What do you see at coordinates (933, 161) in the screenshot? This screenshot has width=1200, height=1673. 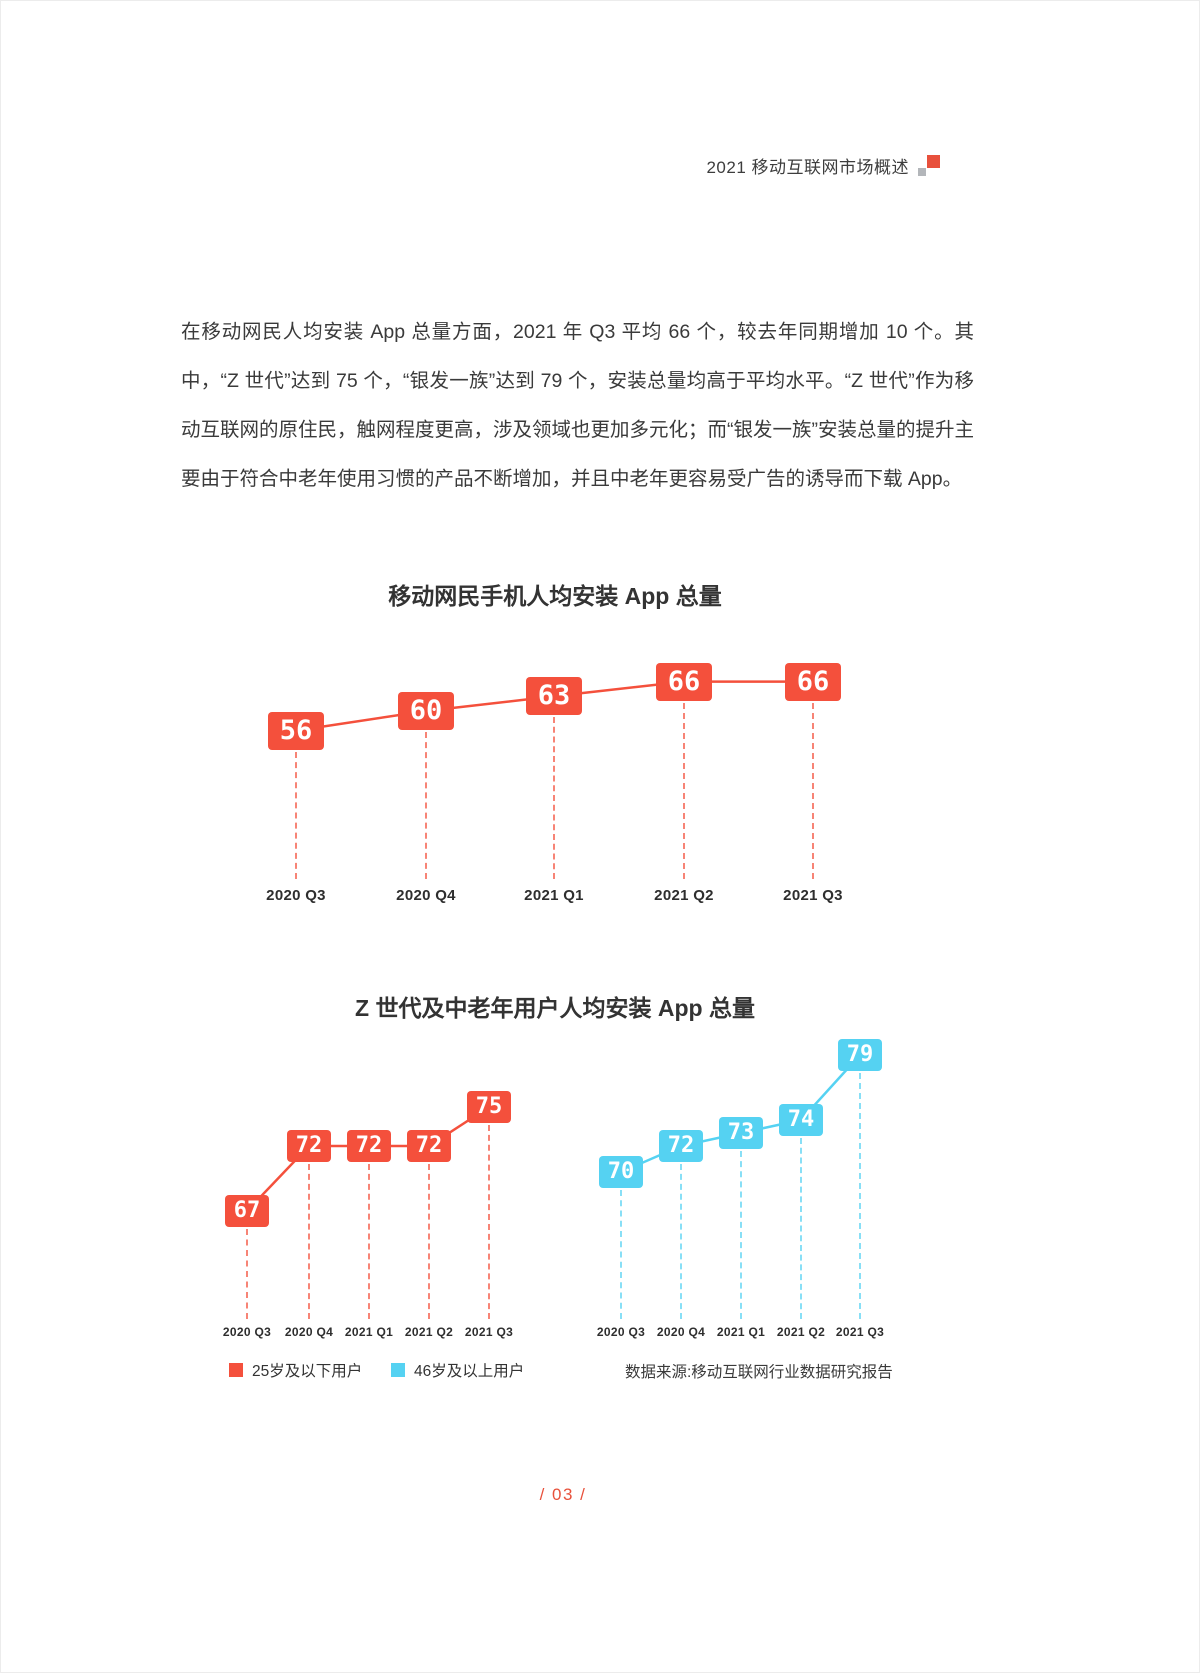 I see `red-square-icon` at bounding box center [933, 161].